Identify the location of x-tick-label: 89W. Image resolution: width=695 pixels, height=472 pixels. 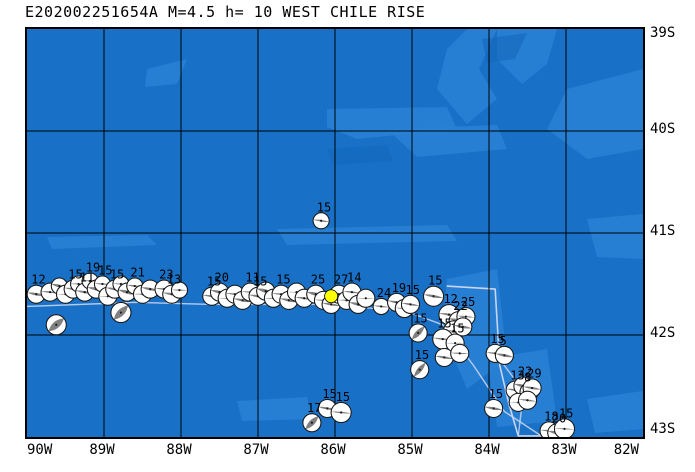
(102, 450).